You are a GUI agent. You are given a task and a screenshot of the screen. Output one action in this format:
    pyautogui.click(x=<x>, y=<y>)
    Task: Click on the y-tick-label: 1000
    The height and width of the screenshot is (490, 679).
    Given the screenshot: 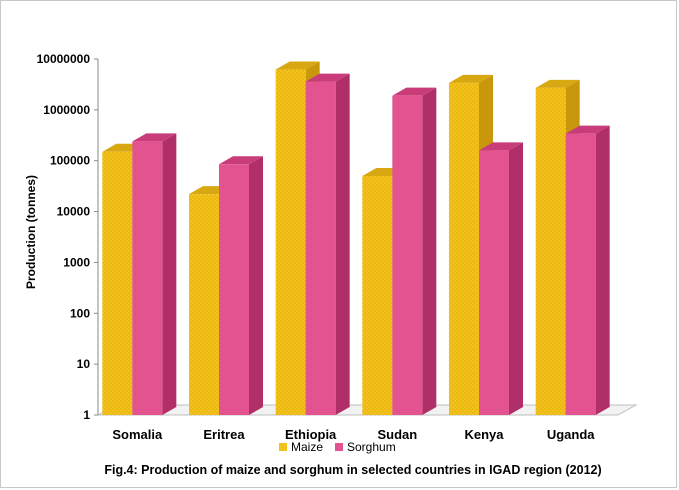 What is the action you would take?
    pyautogui.click(x=76, y=262)
    